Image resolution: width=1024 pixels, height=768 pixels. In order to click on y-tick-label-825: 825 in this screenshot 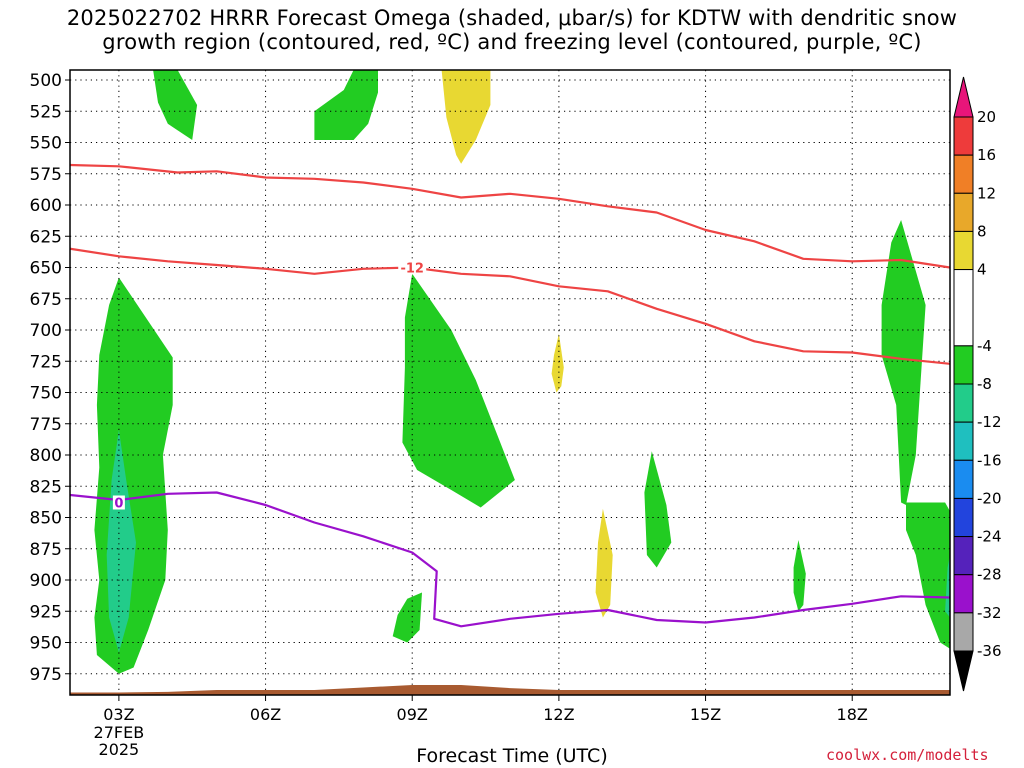, I will do `click(46, 487)`.